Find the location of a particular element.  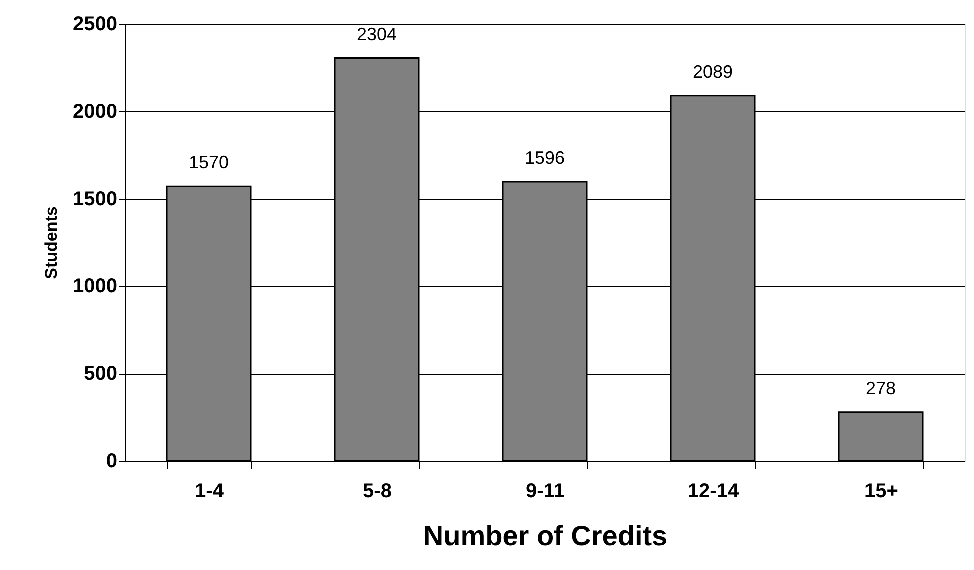

x-axis-title: Number of Credits is located at coordinates (545, 536).